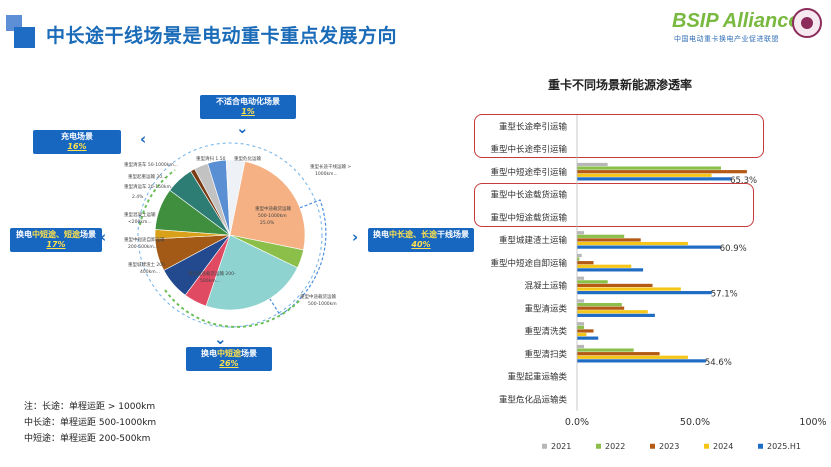 The width and height of the screenshot is (831, 467). I want to click on data-label: 54.6%, so click(718, 363).